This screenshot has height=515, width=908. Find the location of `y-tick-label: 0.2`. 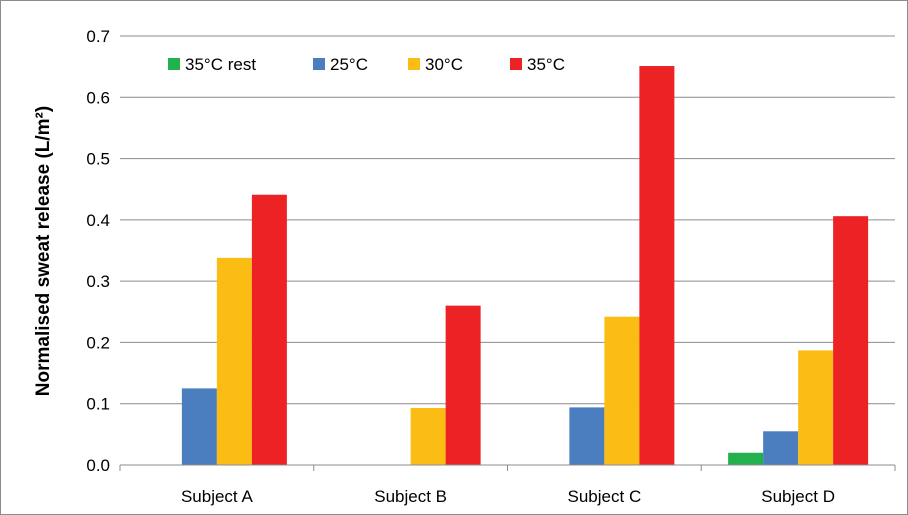

y-tick-label: 0.2 is located at coordinates (98, 342).